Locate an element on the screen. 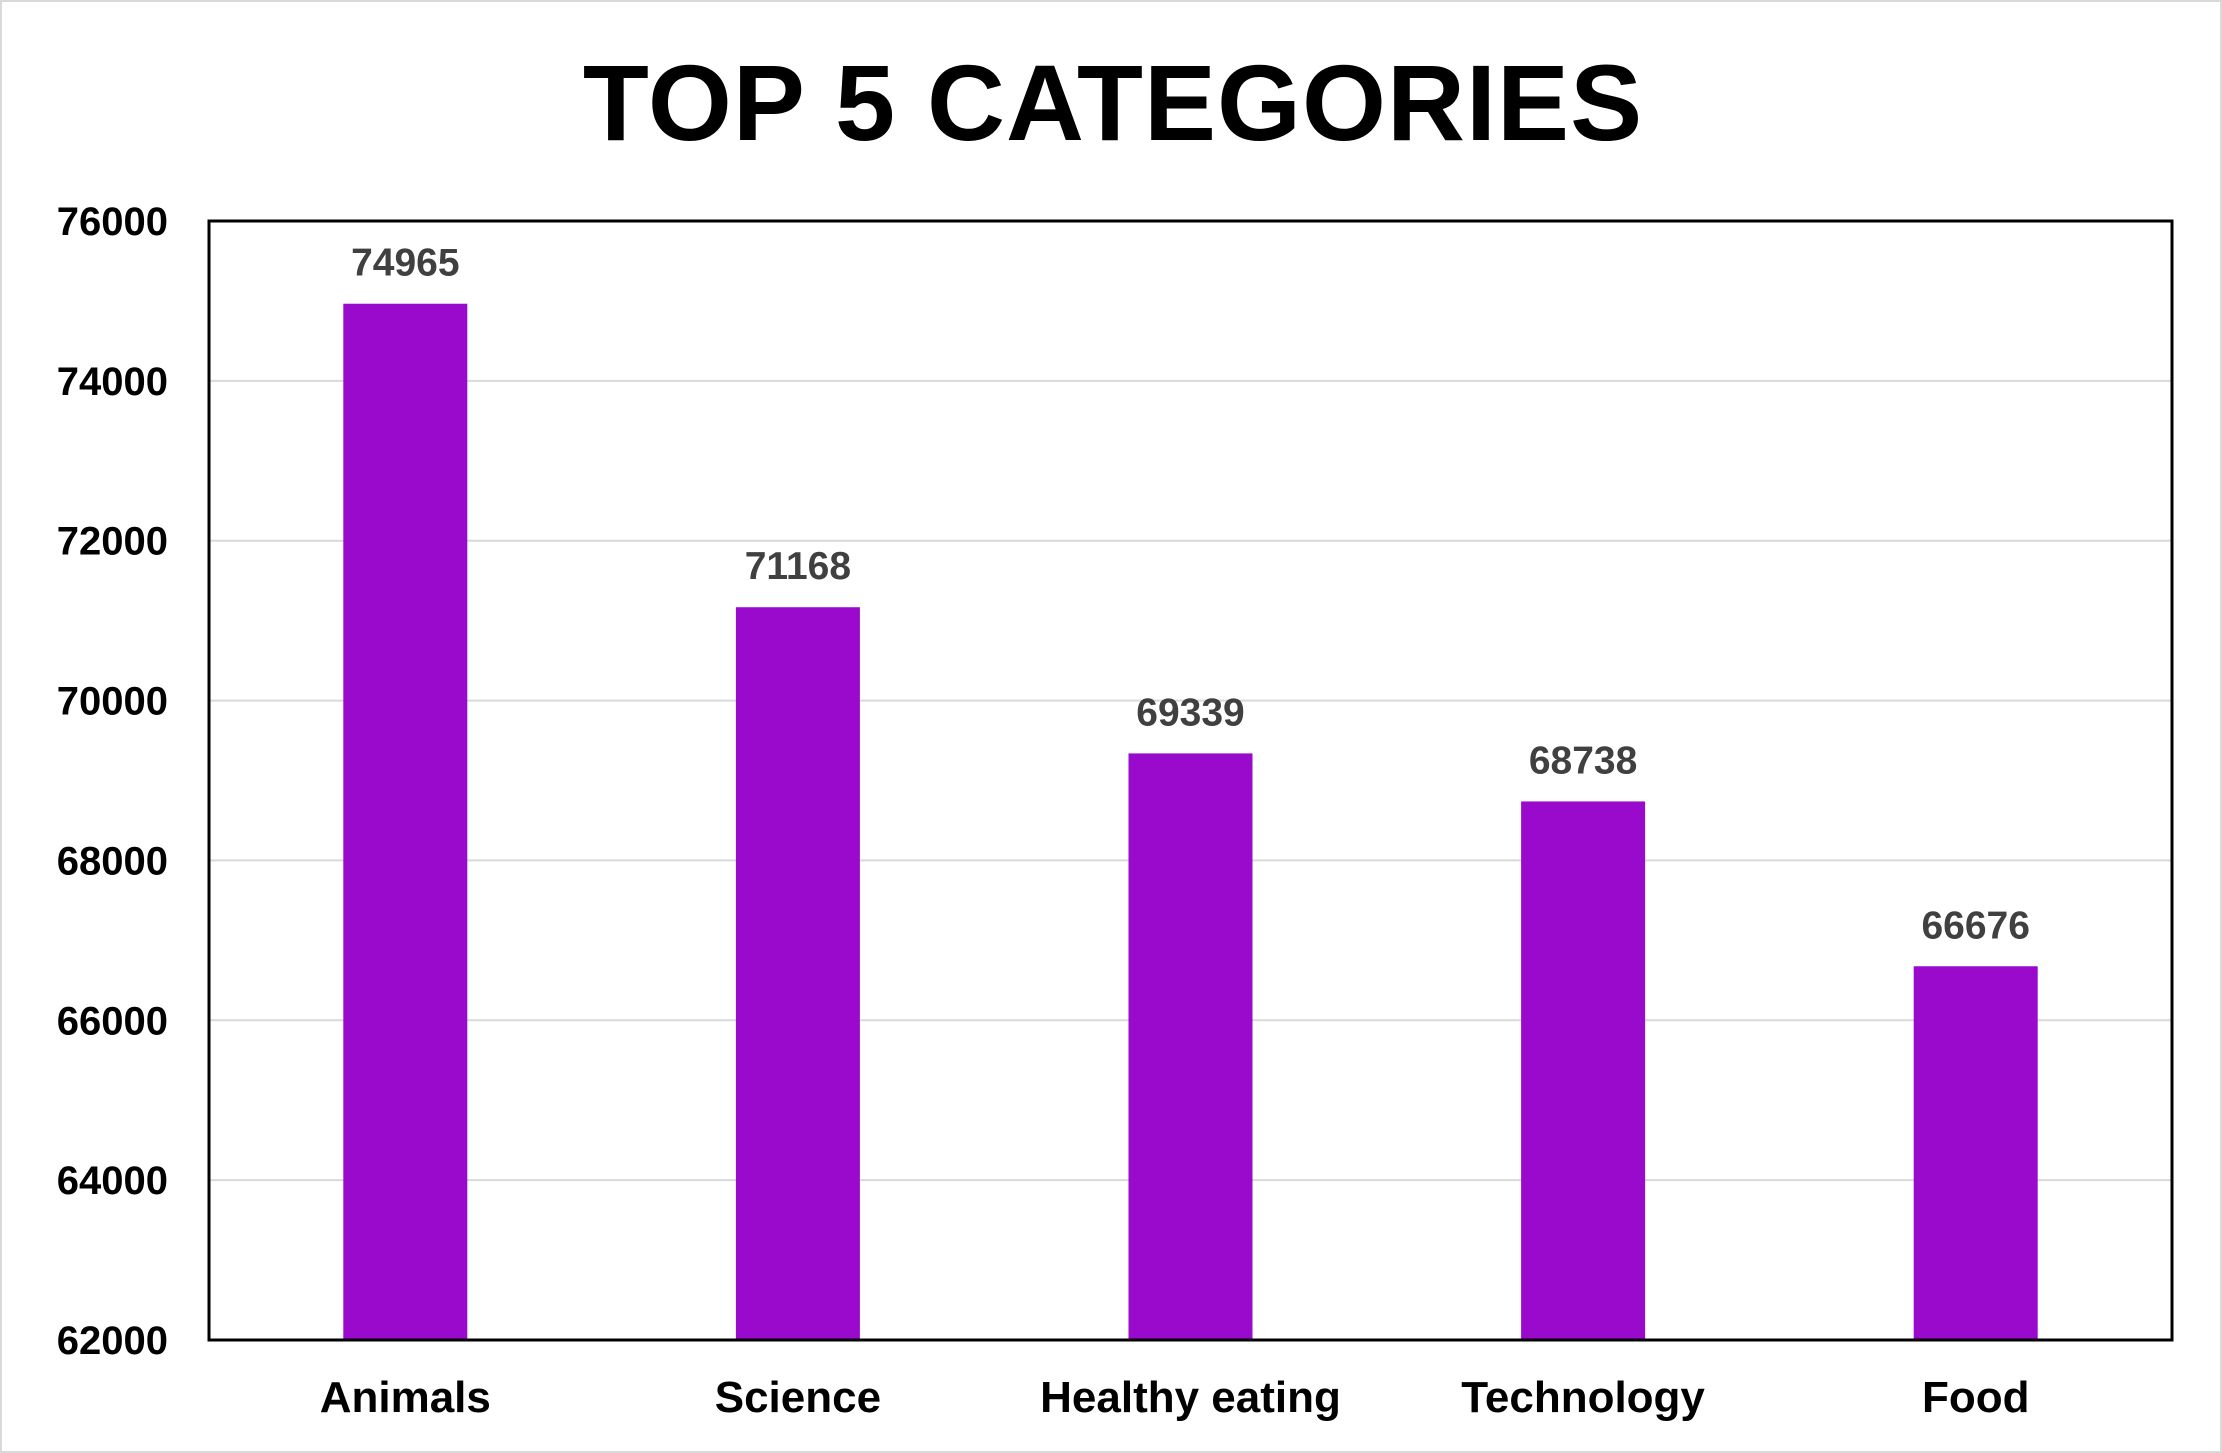  bar-science is located at coordinates (797, 973).